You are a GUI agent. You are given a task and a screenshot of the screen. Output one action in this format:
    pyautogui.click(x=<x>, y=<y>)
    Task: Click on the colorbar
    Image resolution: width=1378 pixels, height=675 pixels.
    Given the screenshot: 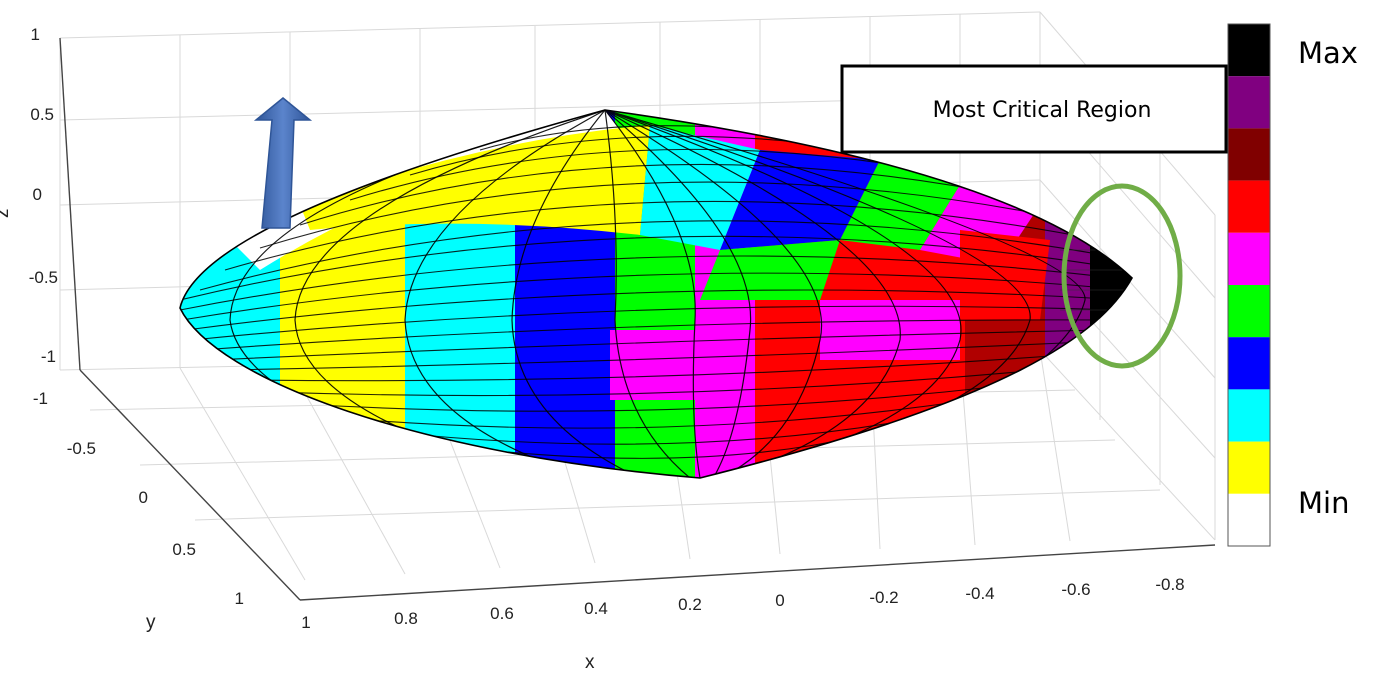 What is the action you would take?
    pyautogui.click(x=1249, y=285)
    